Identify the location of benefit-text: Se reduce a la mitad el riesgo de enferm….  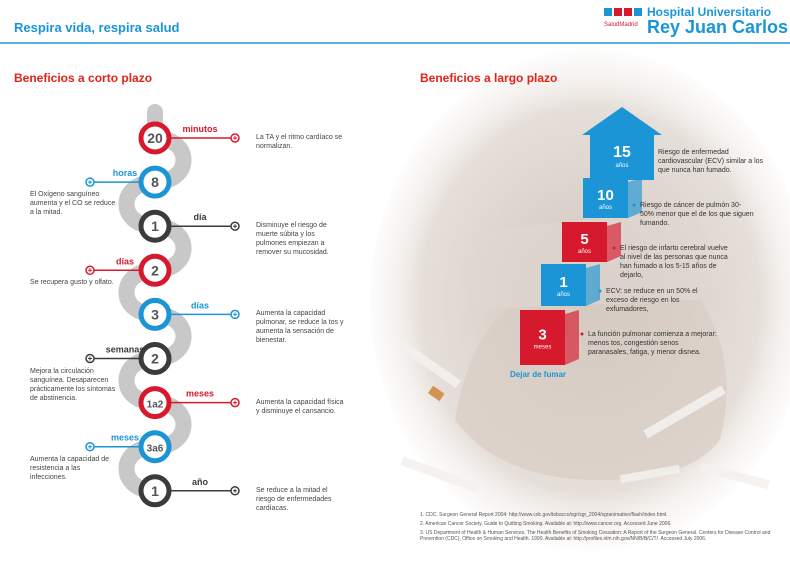
(294, 499).